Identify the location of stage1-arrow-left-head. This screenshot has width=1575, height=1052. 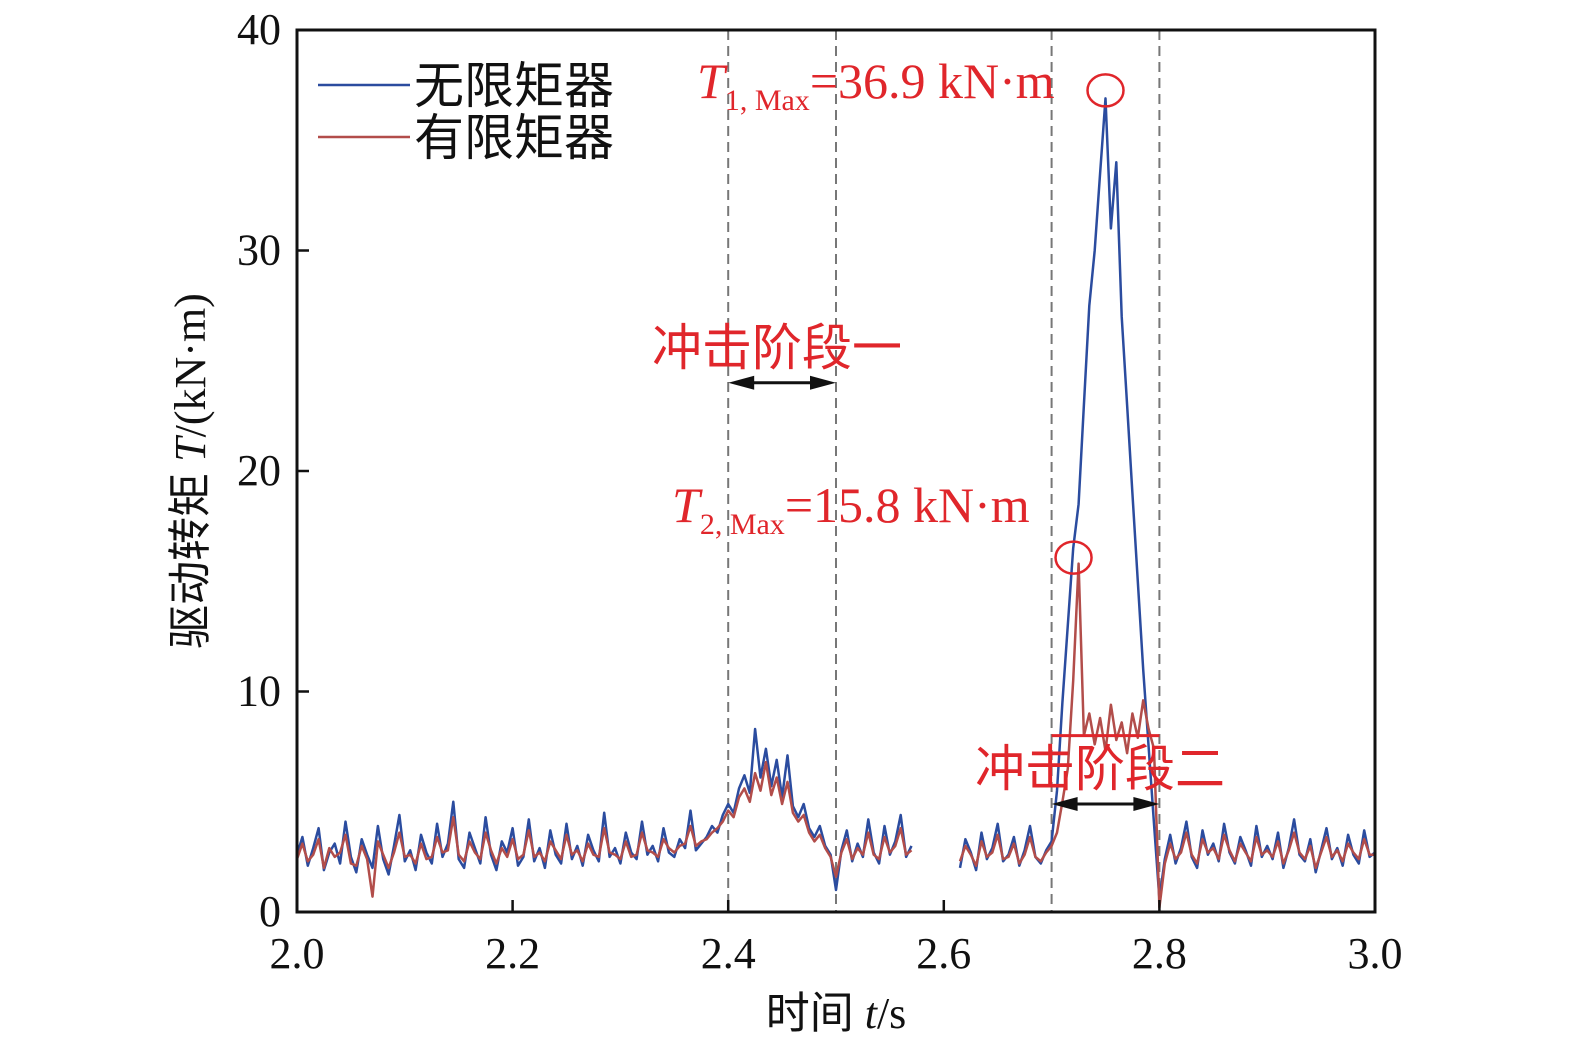
(741, 382).